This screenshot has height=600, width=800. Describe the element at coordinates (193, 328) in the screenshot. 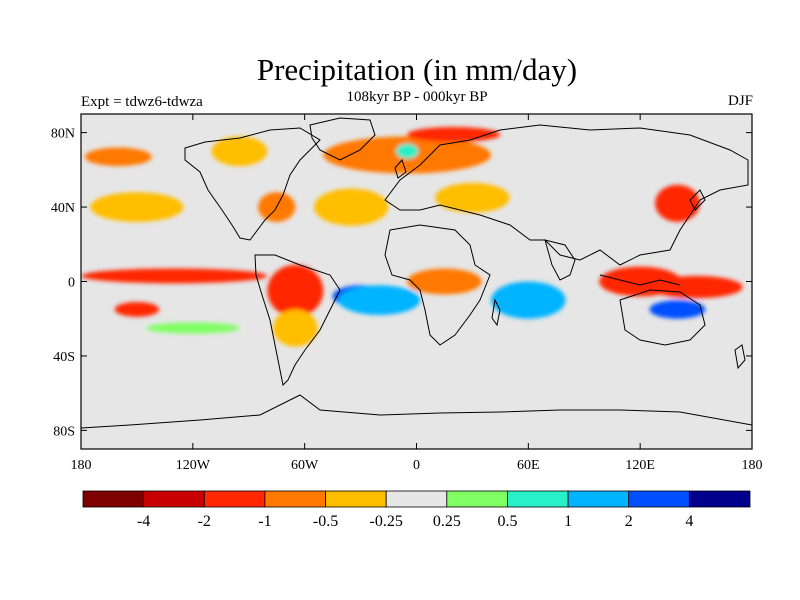

I see `anomaly-southern-ocean-wet` at that location.